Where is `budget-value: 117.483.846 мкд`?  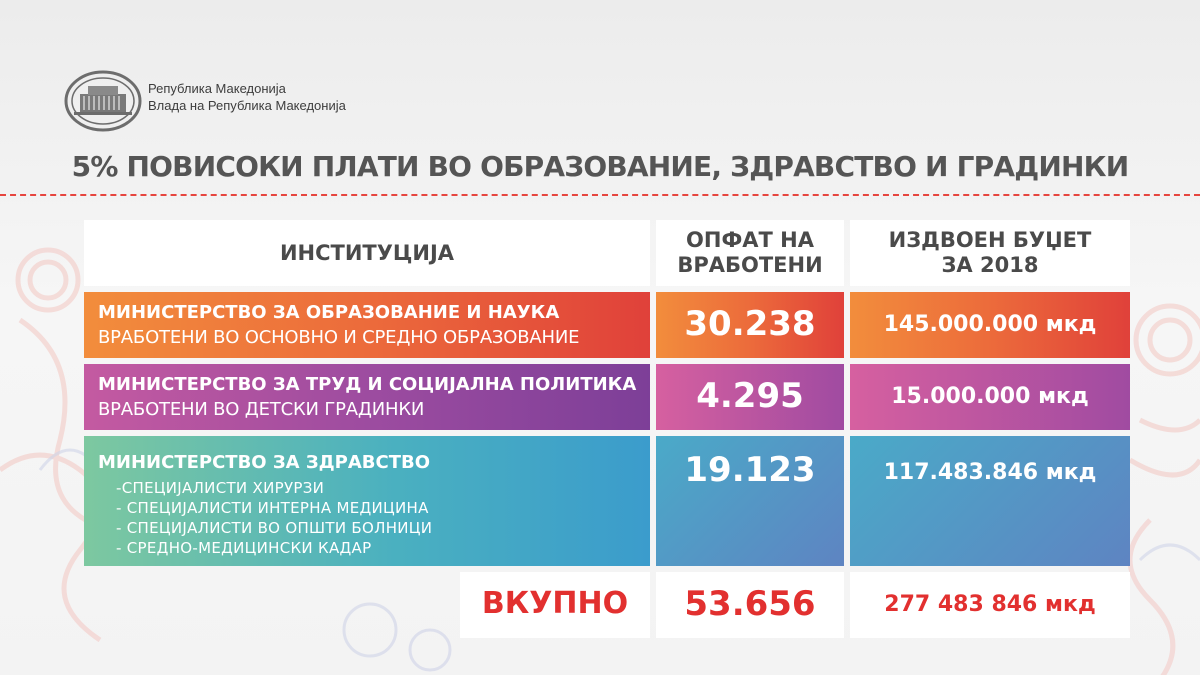
budget-value: 117.483.846 мкд is located at coordinates (990, 472).